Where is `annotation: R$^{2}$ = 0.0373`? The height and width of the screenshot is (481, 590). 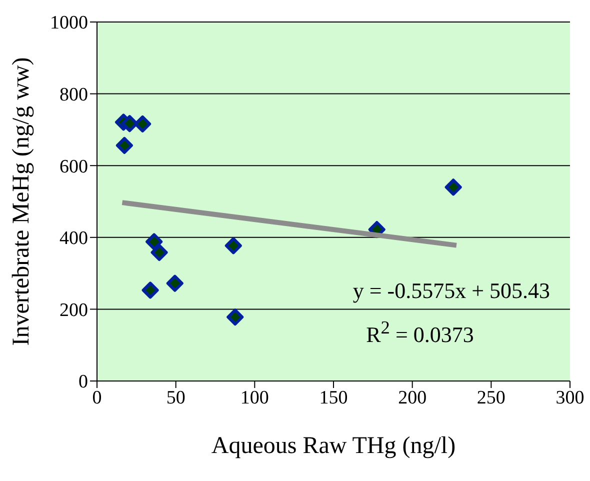
annotation: R$^{2}$ = 0.0373 is located at coordinates (420, 333).